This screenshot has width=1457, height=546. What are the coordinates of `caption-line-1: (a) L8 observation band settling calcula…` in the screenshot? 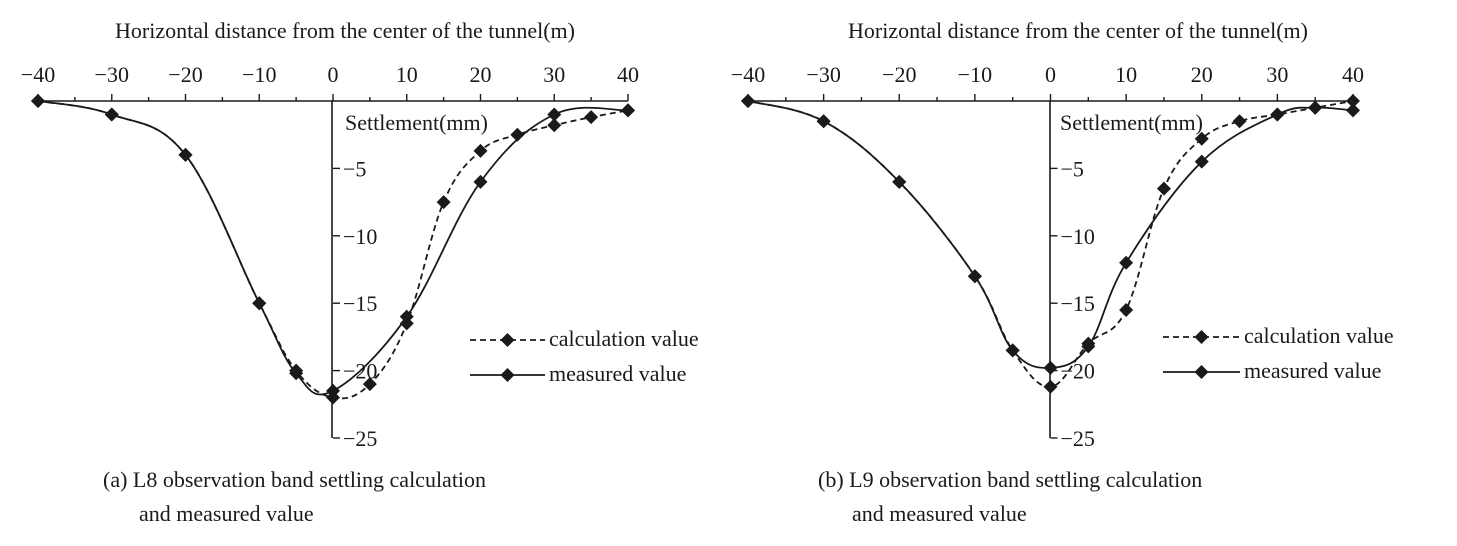 It's located at (294, 479).